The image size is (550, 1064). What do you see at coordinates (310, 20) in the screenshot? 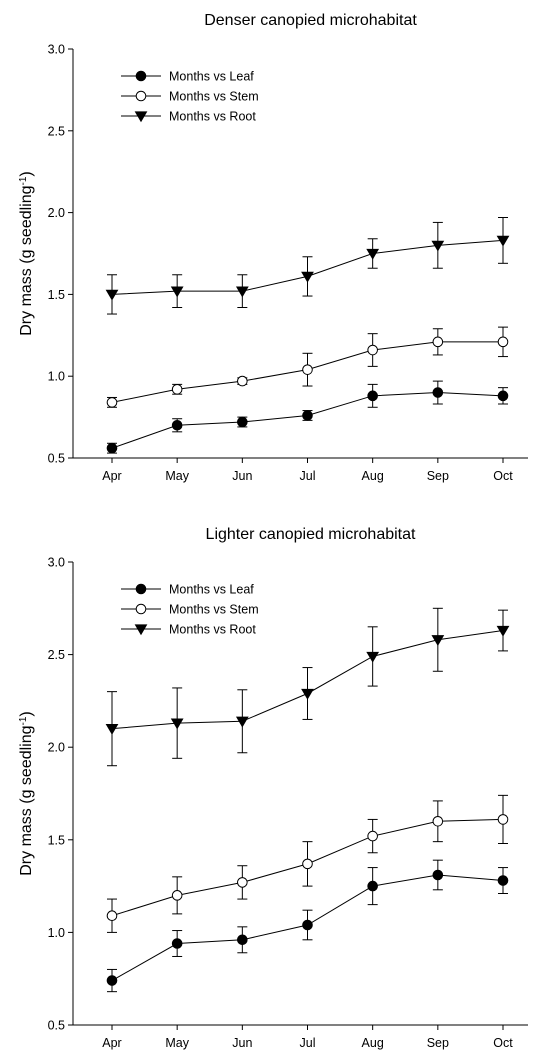
I see `chart-title: Denser canopied microhabitat` at bounding box center [310, 20].